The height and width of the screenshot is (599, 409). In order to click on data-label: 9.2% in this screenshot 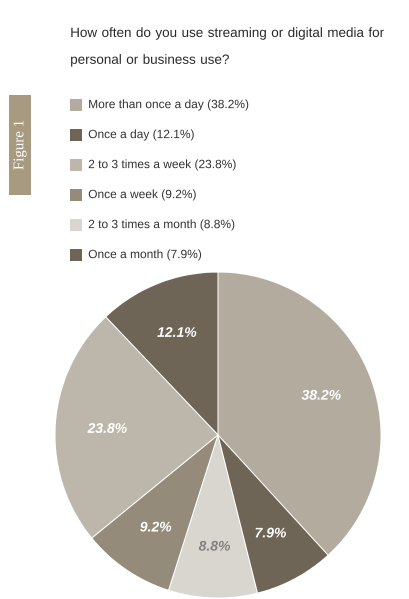, I will do `click(156, 527)`.